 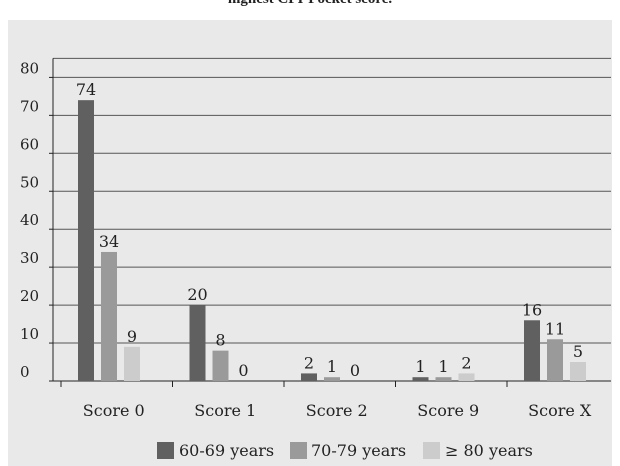 What do you see at coordinates (226, 450) in the screenshot?
I see `legend-label: 60-69 years` at bounding box center [226, 450].